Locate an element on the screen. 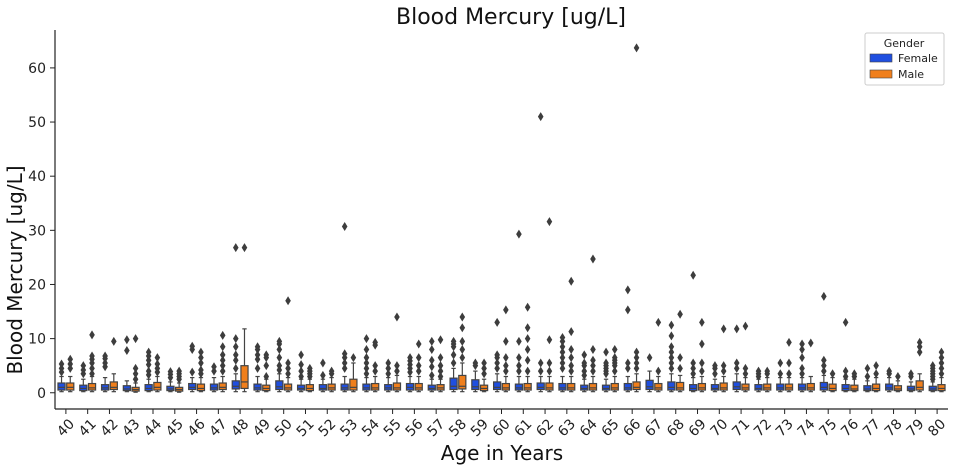  x-tick-label: 57 is located at coordinates (436, 428).